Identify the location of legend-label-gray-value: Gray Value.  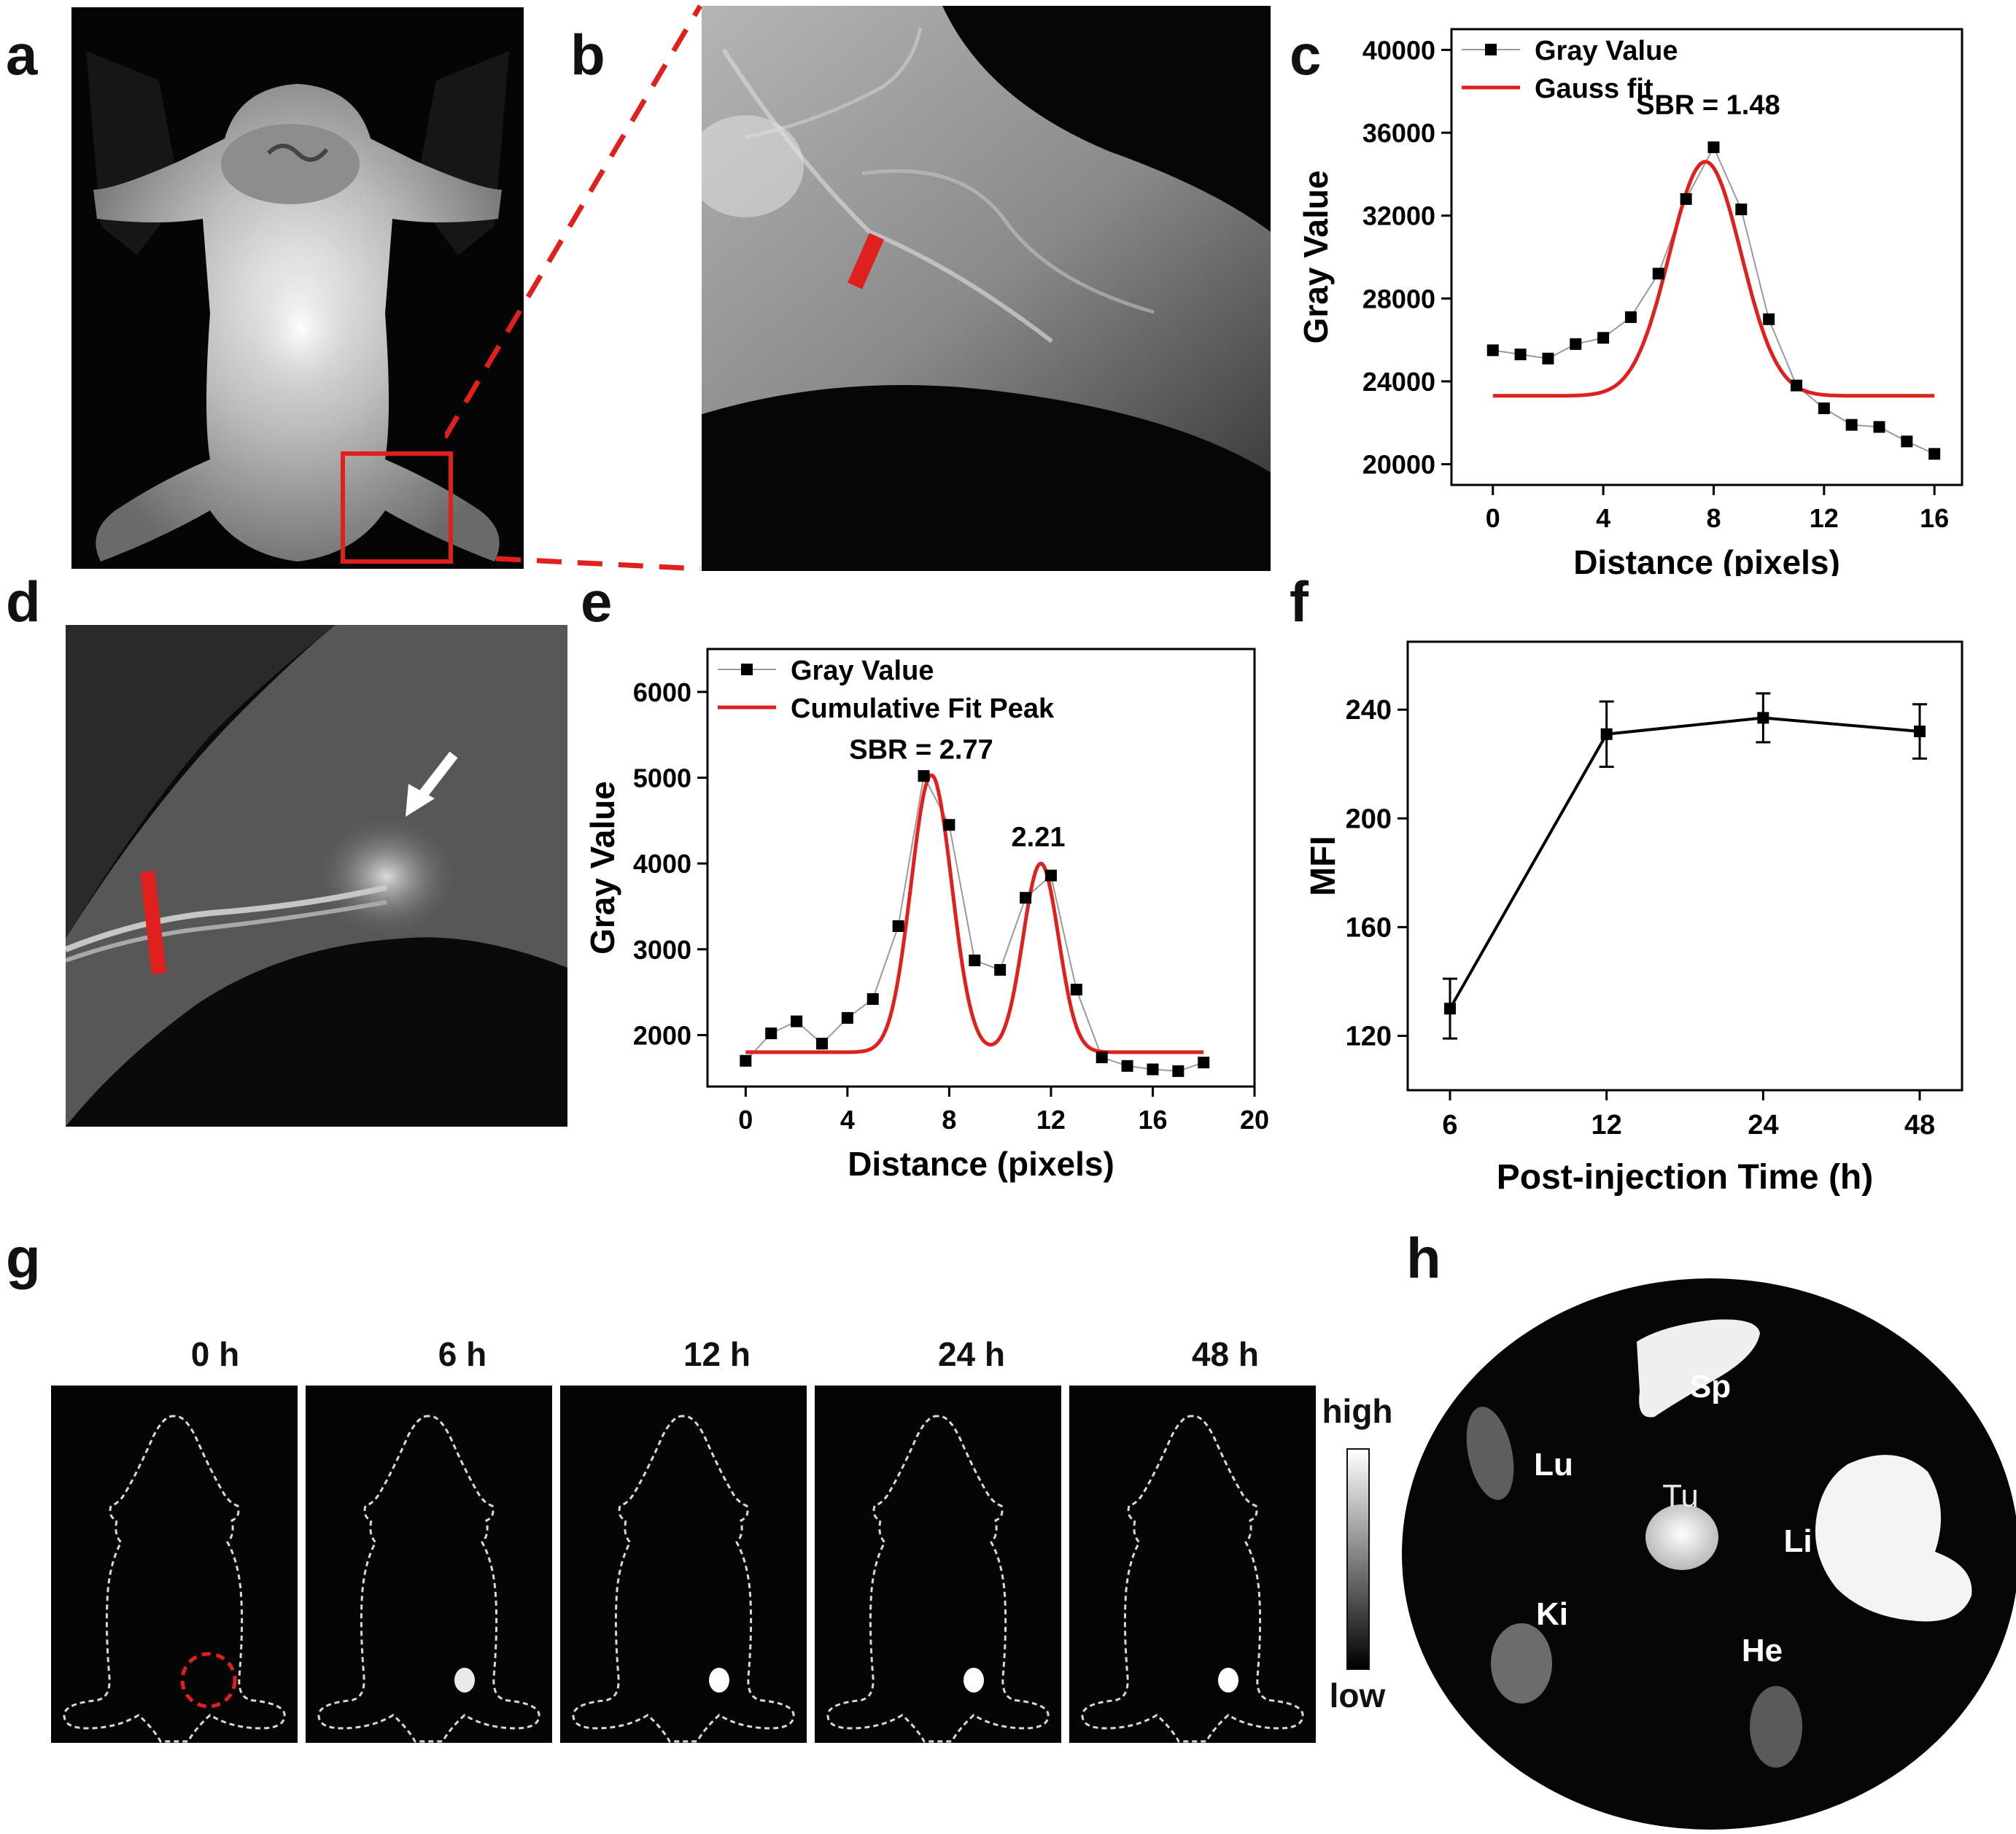
(862, 671).